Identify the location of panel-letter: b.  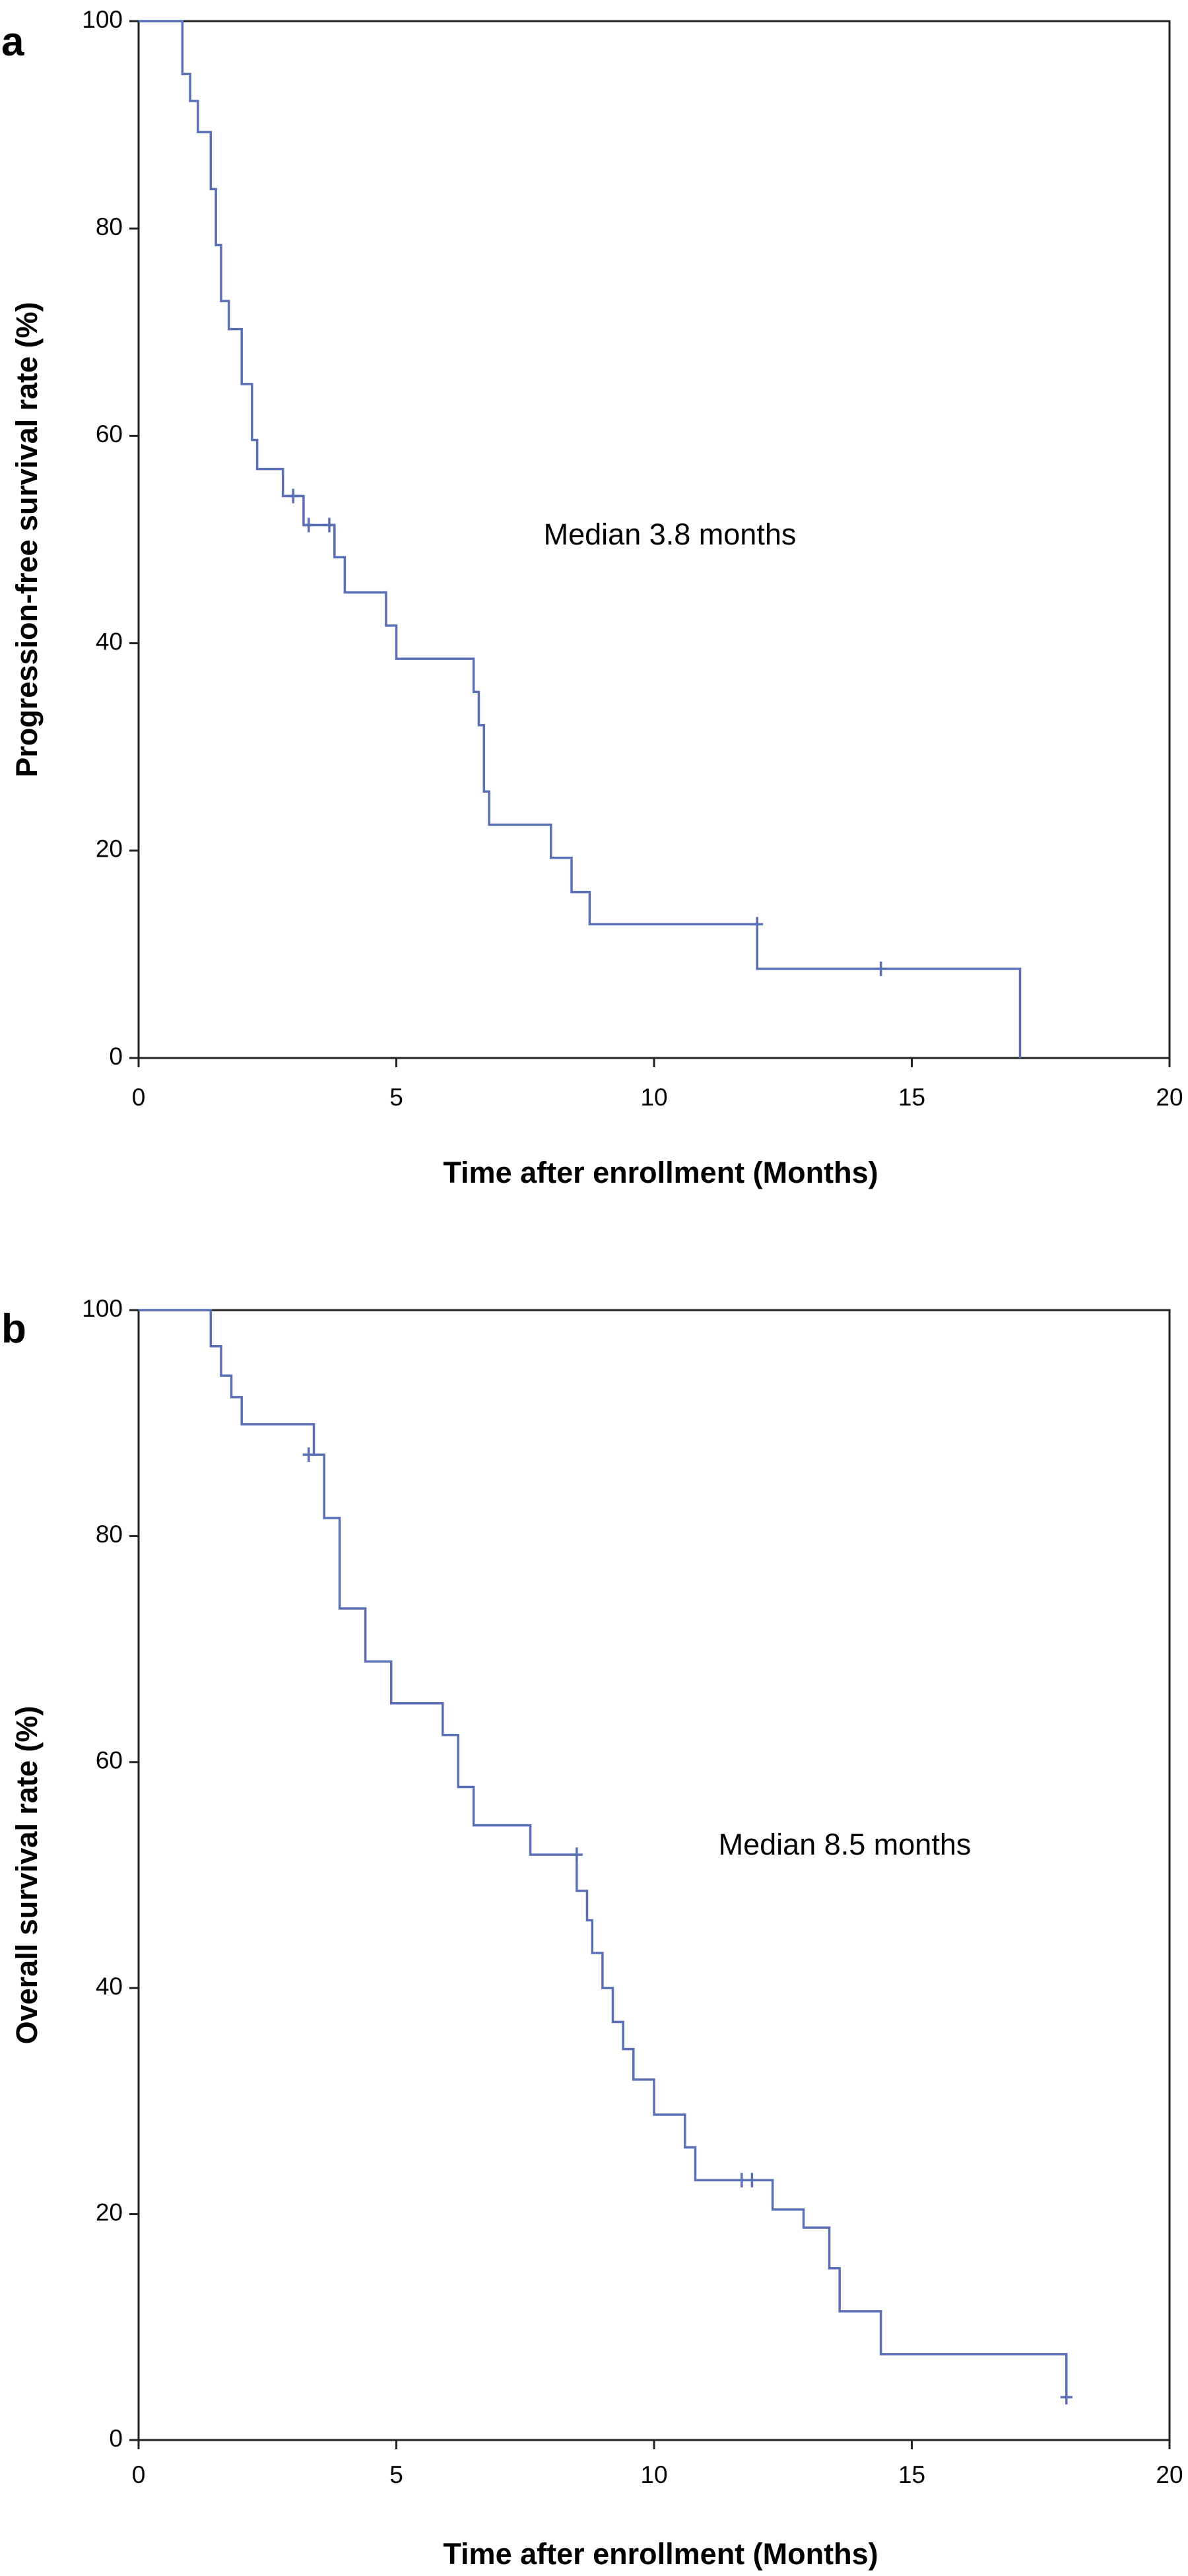
(13, 1329).